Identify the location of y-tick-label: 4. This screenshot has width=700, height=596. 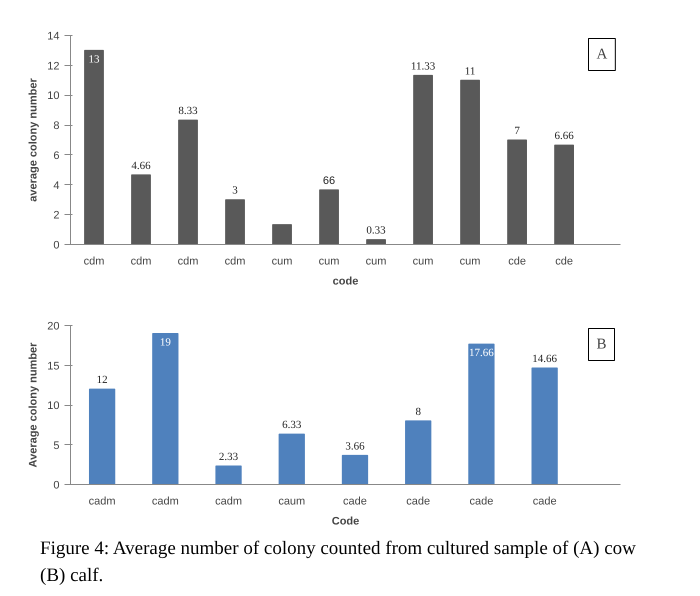
(56, 186).